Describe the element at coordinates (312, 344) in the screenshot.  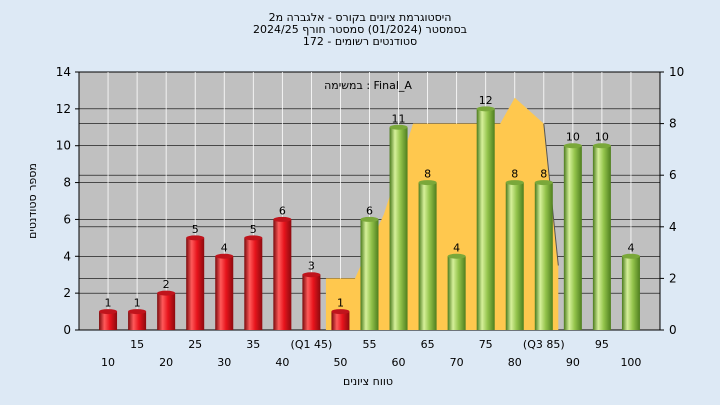
I see `x-tick-label: (Q1 45)` at that location.